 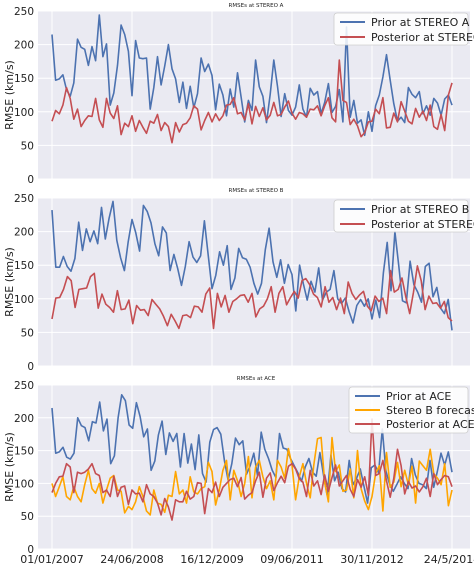 I want to click on stereo-b-ytick-label: 0, so click(x=30, y=367).